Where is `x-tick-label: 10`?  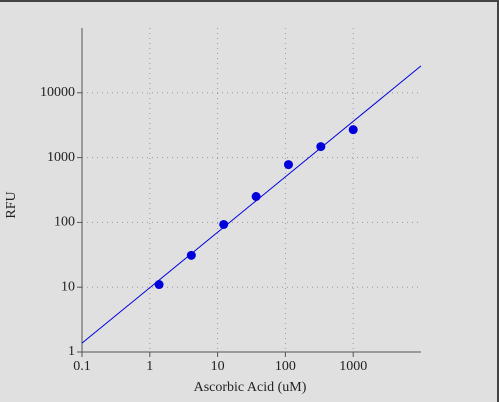 x-tick-label: 10 is located at coordinates (218, 366).